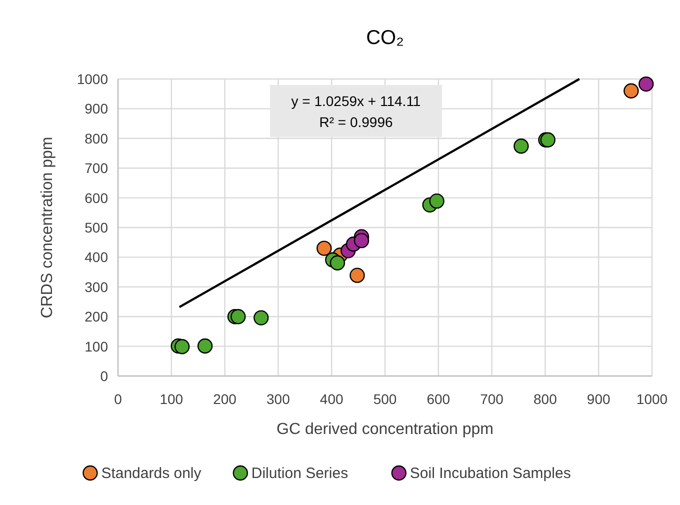 The height and width of the screenshot is (505, 680). Describe the element at coordinates (96, 257) in the screenshot. I see `y-tick-label: 400` at that location.